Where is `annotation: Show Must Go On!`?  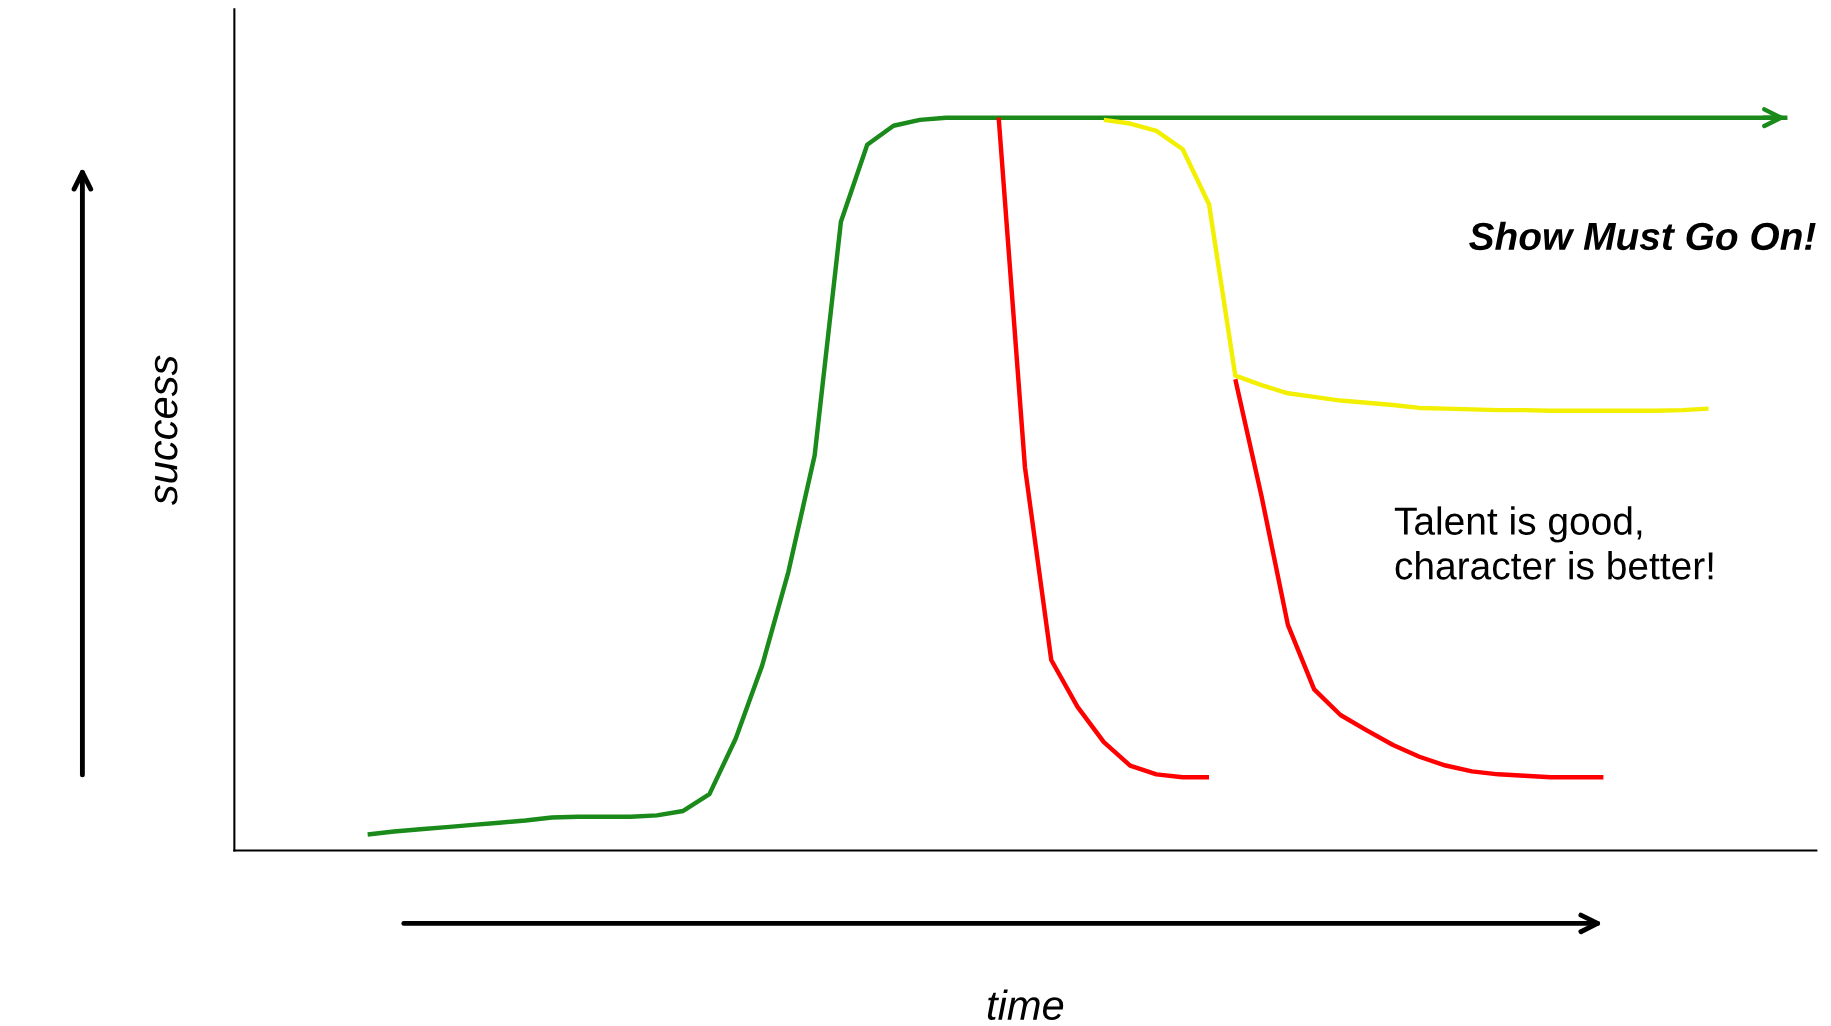 annotation: Show Must Go On! is located at coordinates (1642, 236).